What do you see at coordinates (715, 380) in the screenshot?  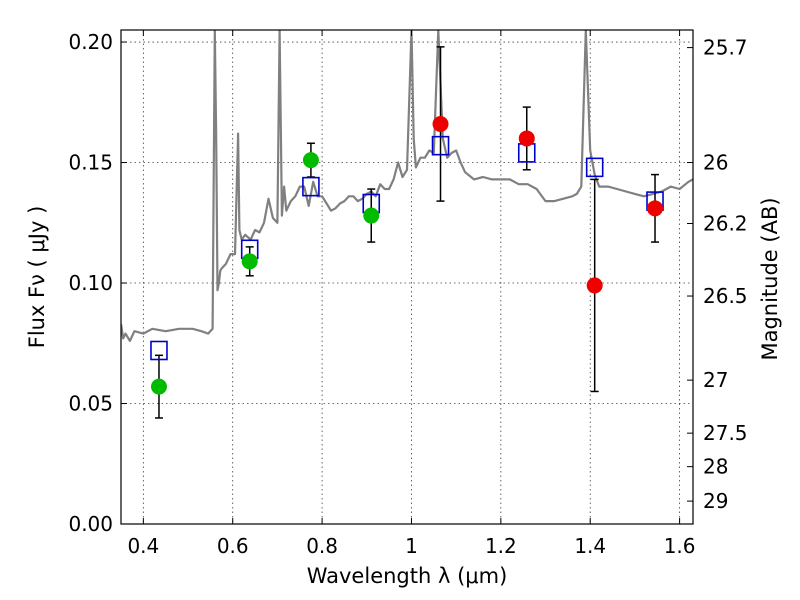 I see `right-tick-label: 27` at bounding box center [715, 380].